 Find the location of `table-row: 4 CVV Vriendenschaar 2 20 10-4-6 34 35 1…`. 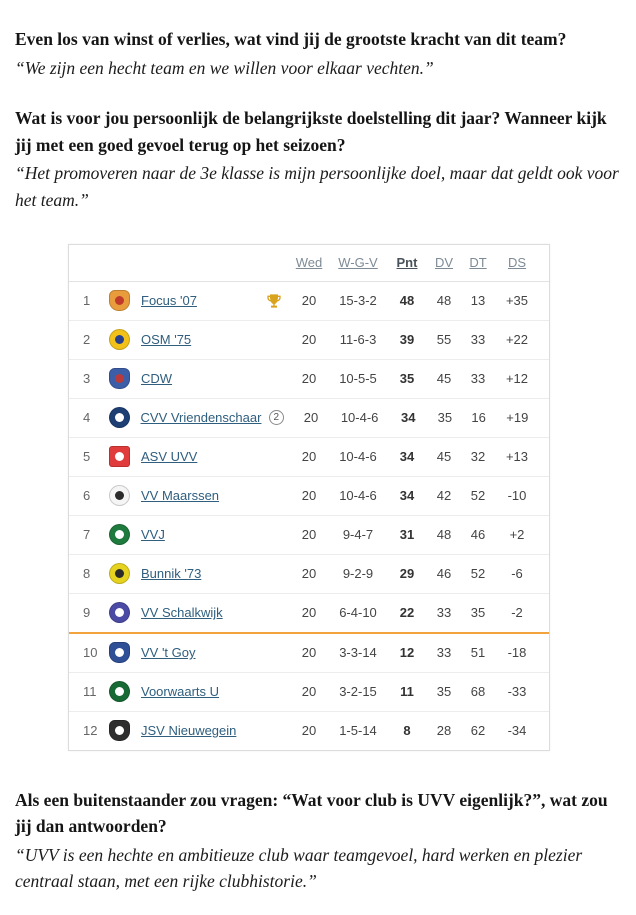

table-row: 4 CVV Vriendenschaar 2 20 10-4-6 34 35 1… is located at coordinates (309, 418).